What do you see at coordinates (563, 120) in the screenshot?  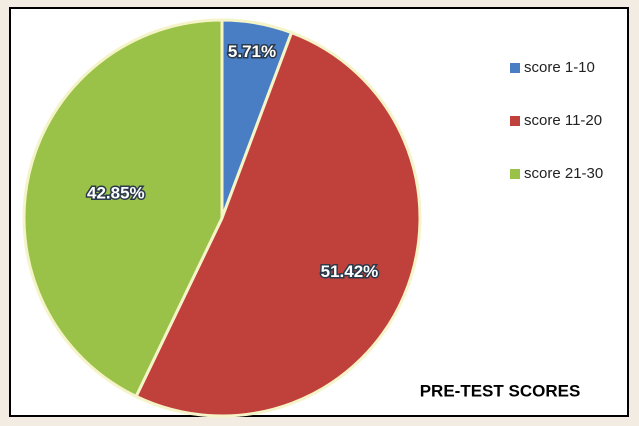 I see `legend-label: score 11-20` at bounding box center [563, 120].